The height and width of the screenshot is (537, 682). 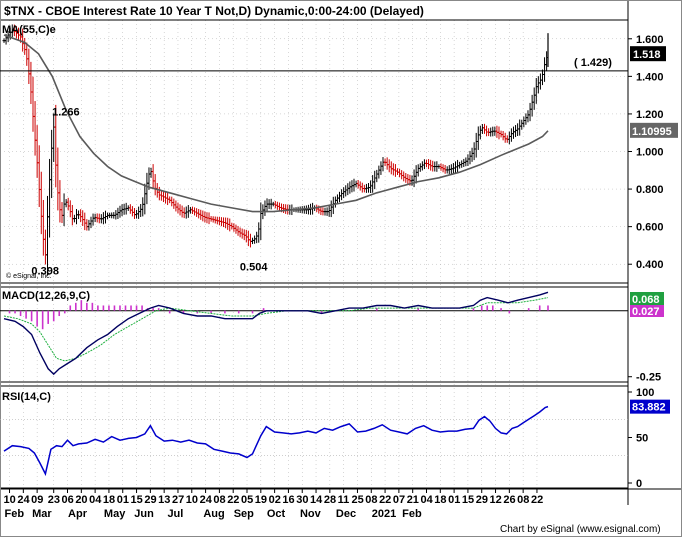 What do you see at coordinates (45, 272) in the screenshot?
I see `price-annotation-1: 0.398` at bounding box center [45, 272].